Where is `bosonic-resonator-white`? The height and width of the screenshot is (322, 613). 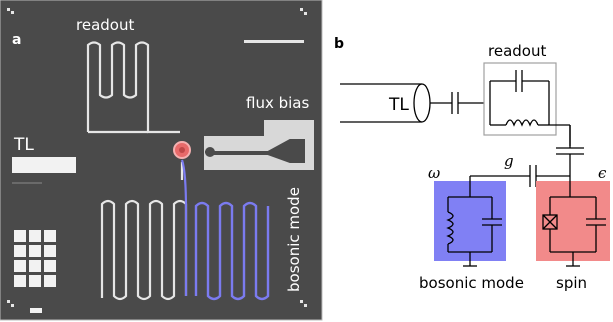
bosonic-resonator-white is located at coordinates (144, 231).